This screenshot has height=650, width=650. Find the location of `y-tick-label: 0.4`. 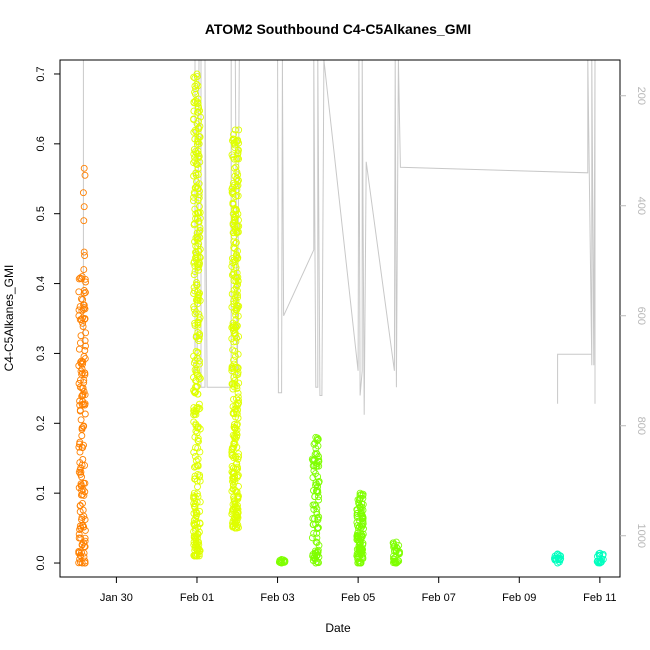

y-tick-label: 0.4 is located at coordinates (41, 283).